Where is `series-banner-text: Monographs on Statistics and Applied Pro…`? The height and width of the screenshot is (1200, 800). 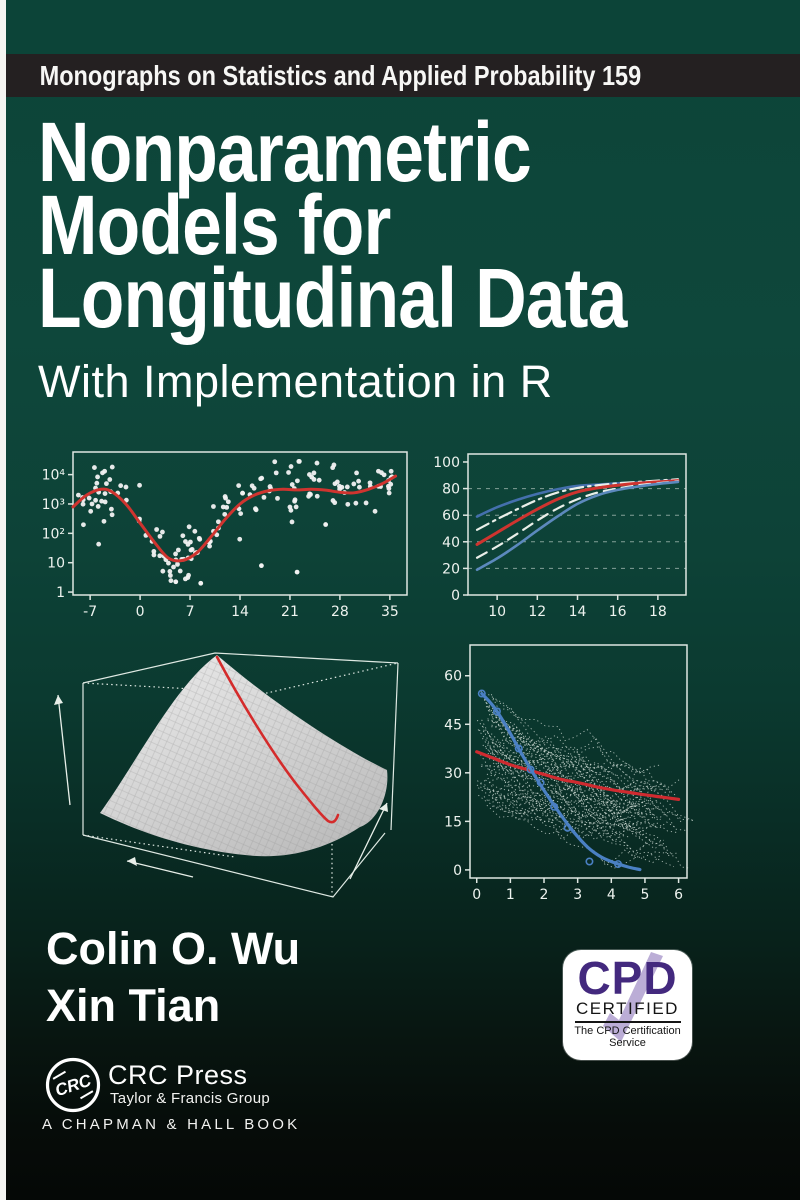 series-banner-text: Monographs on Statistics and Applied Pro… is located at coordinates (340, 75).